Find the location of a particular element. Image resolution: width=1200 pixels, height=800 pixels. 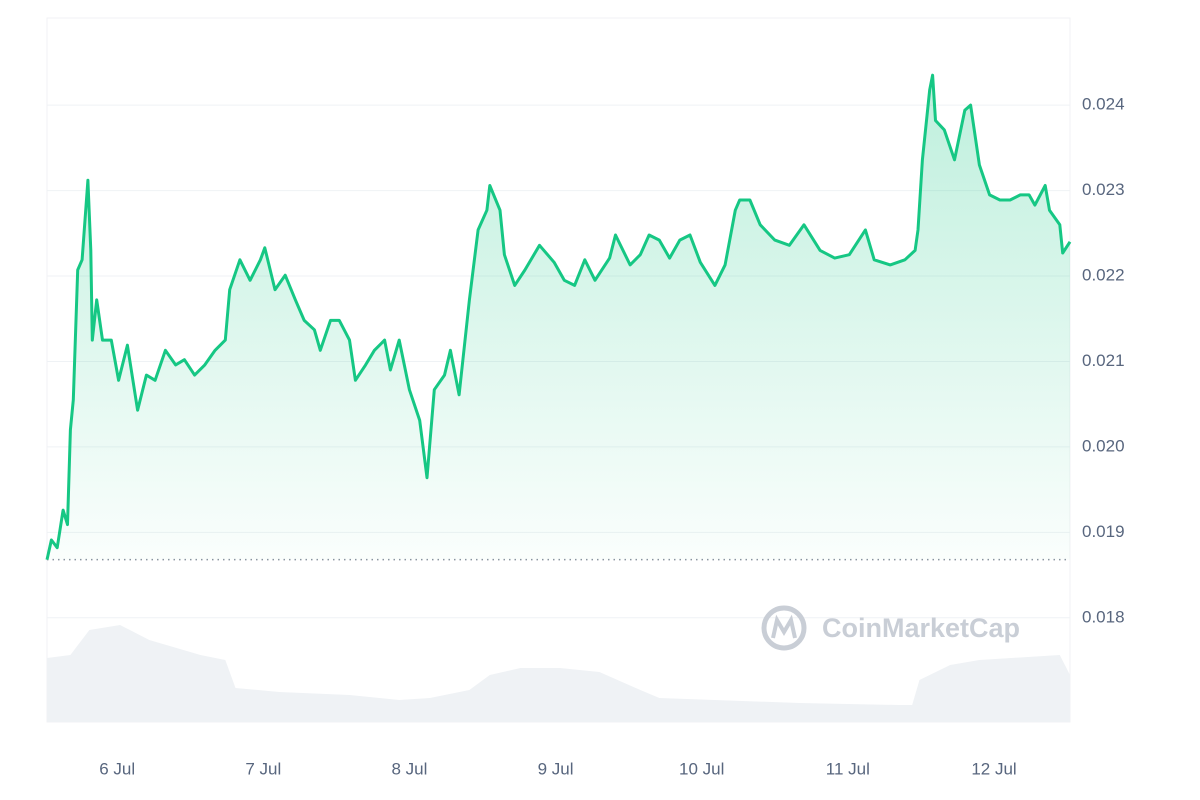

y-tick-label: 0.022 is located at coordinates (1103, 275).